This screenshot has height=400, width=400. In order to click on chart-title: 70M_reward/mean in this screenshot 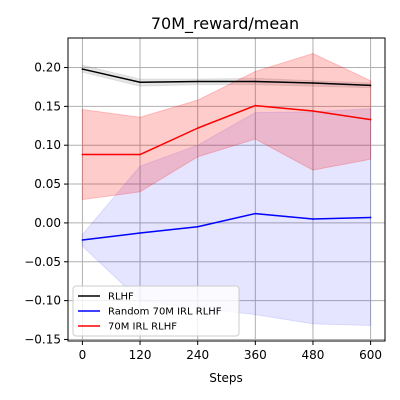, I will do `click(225, 24)`.